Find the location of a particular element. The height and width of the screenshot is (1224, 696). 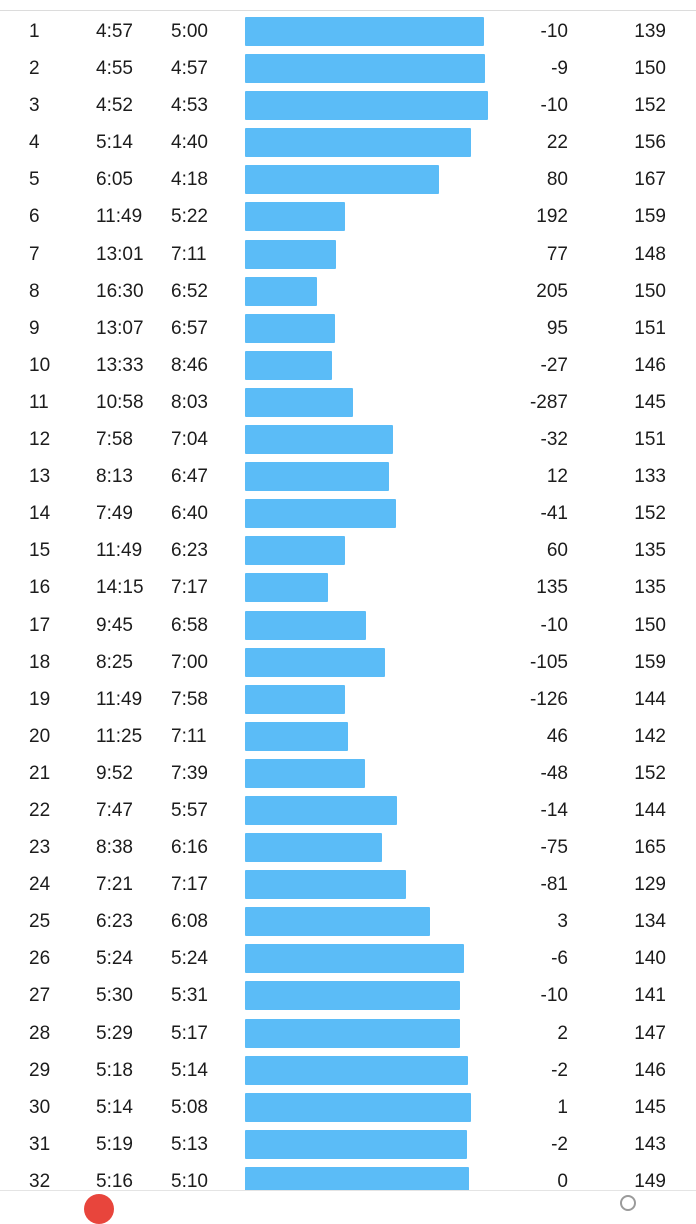

menu-icon is located at coordinates (628, 1203).